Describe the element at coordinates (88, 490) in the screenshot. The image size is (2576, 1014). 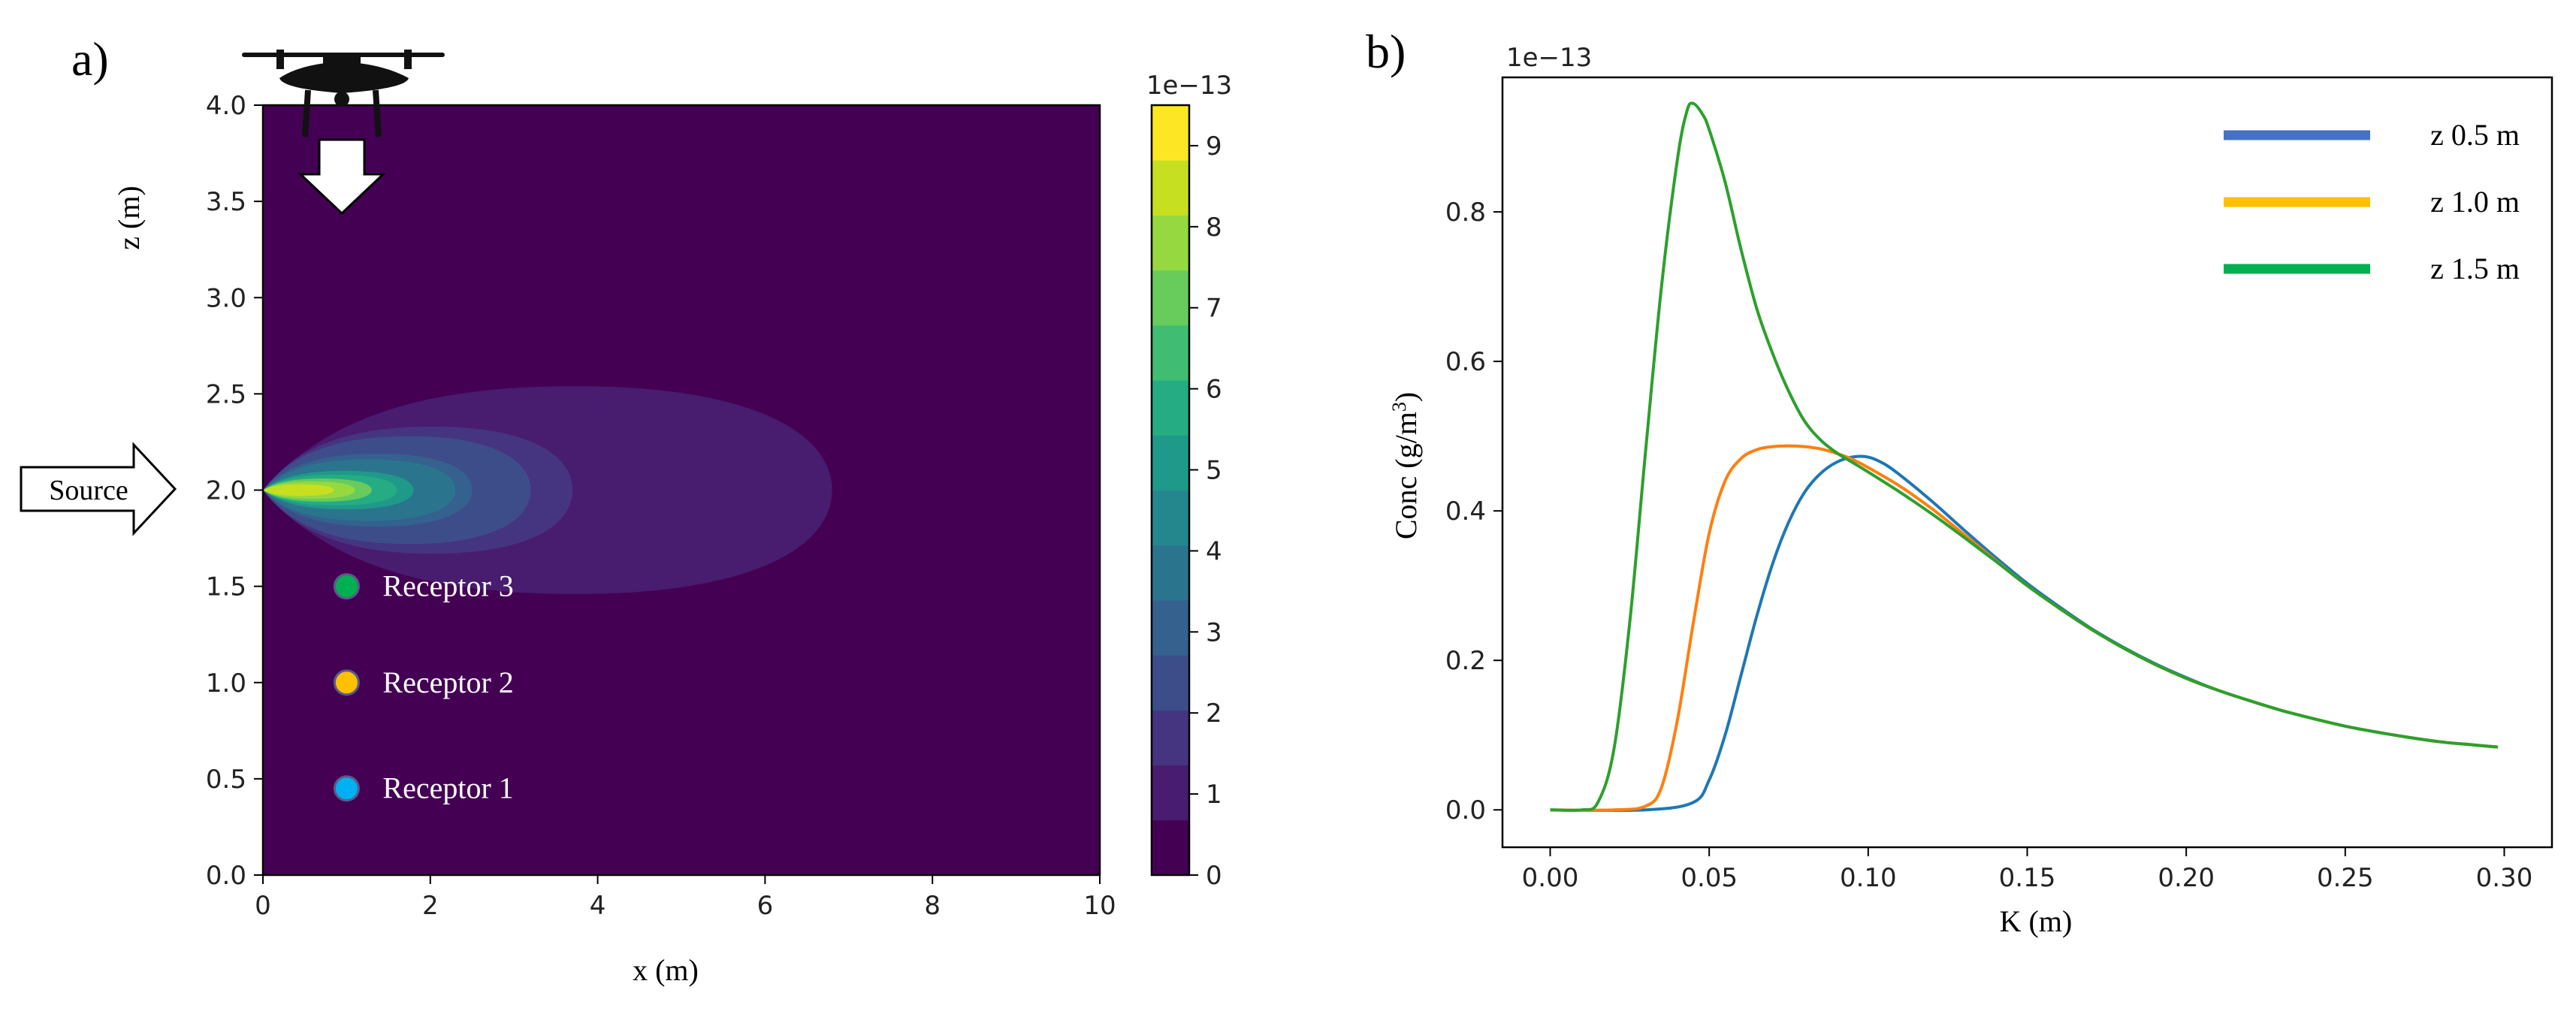
I see `source-label: Source` at that location.